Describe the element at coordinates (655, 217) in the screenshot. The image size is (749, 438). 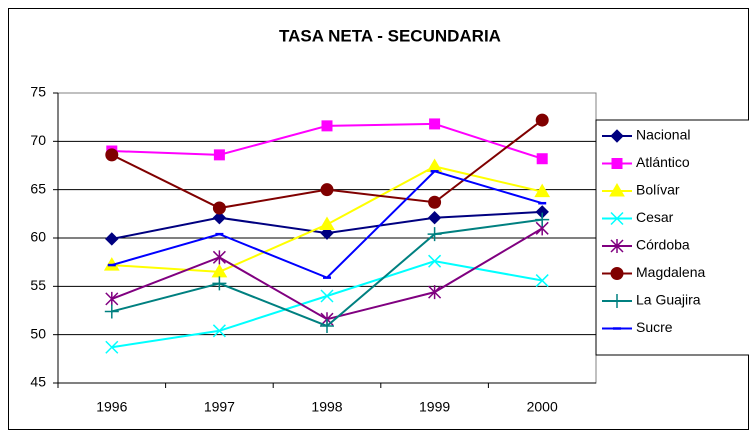
I see `legend-label: Cesar` at that location.